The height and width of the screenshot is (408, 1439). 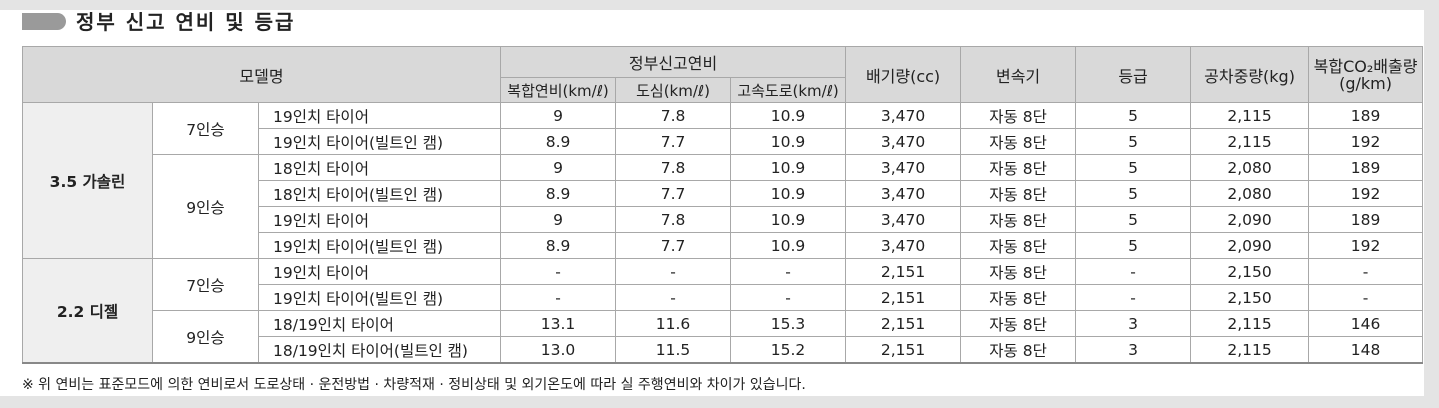 What do you see at coordinates (903, 74) in the screenshot?
I see `header-cell: 배기량(cc)` at bounding box center [903, 74].